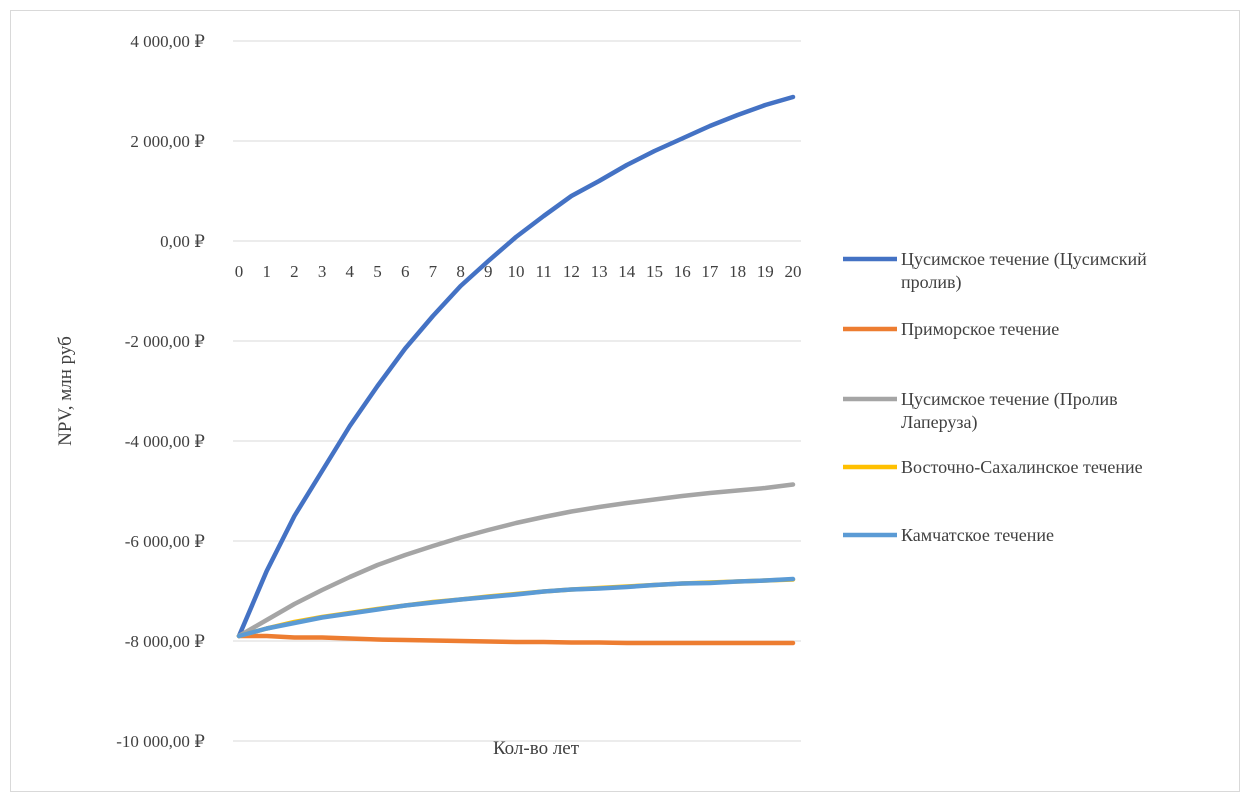 Image resolution: width=1246 pixels, height=798 pixels. What do you see at coordinates (167, 141) in the screenshot?
I see `y-tick-label: 2 000,00 ₽` at bounding box center [167, 141].